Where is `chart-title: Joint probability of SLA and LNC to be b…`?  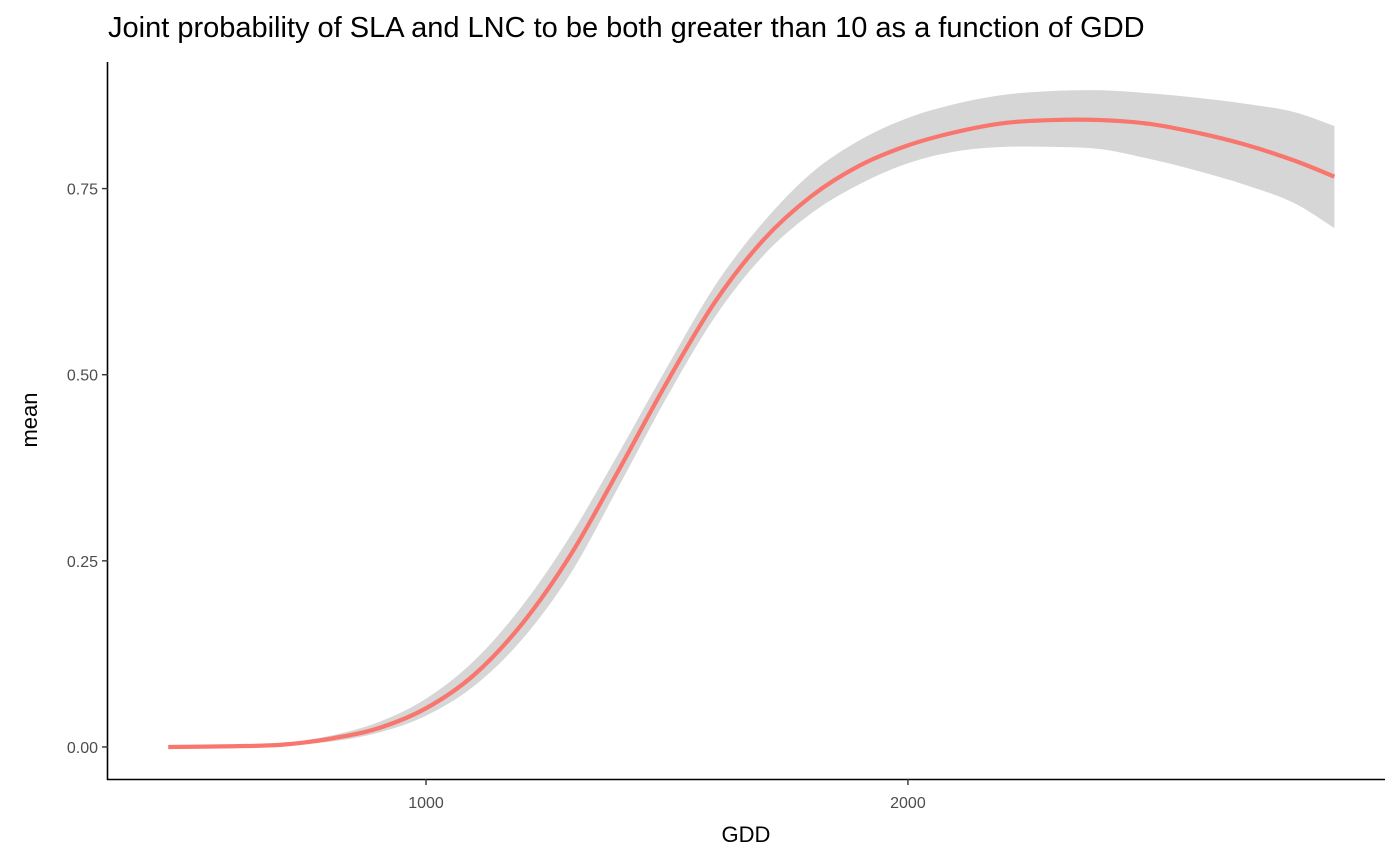
chart-title: Joint probability of SLA and LNC to be b… is located at coordinates (626, 28).